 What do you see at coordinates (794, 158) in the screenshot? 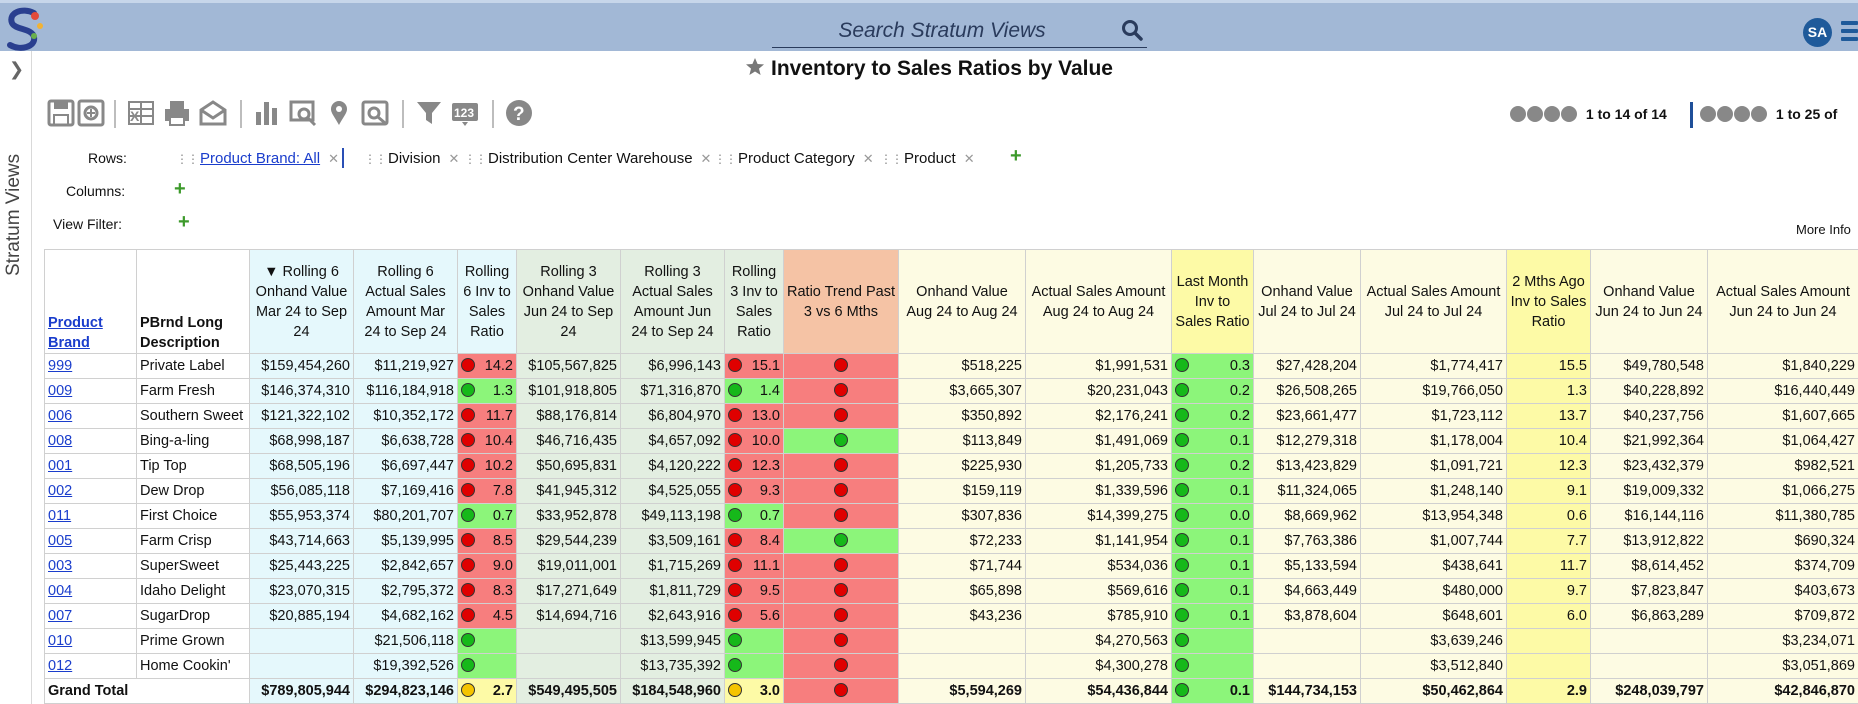
I see `row-chip-product-category: ⋮⋮ Product Category ✕` at bounding box center [794, 158].